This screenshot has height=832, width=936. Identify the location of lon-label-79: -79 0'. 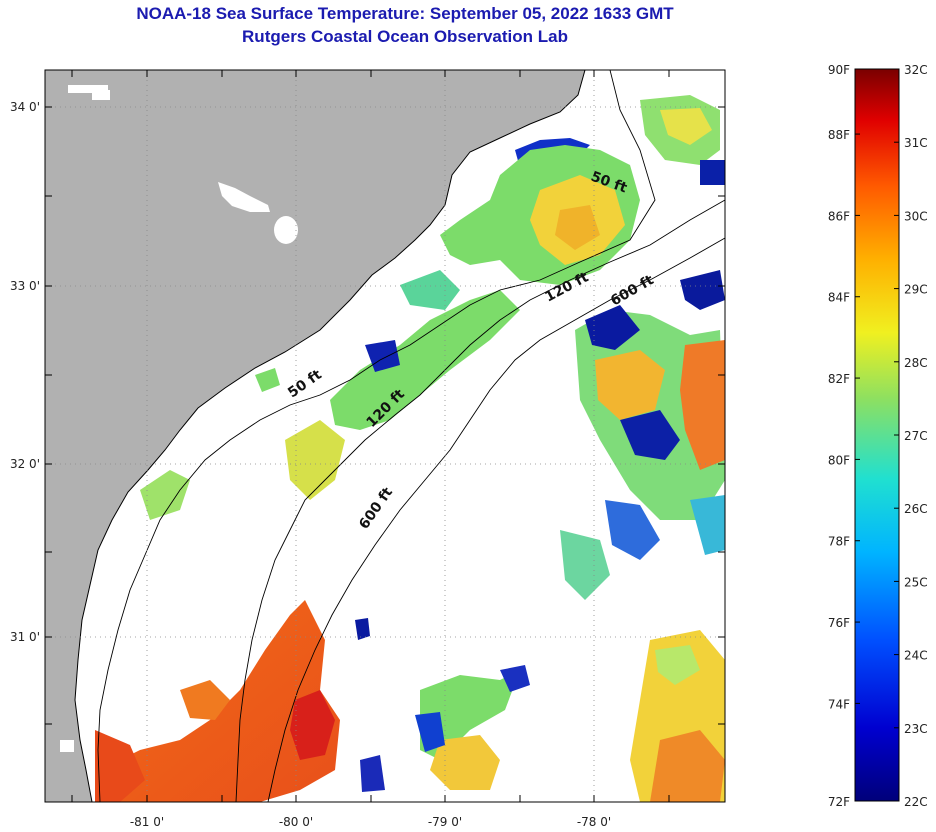
(445, 822).